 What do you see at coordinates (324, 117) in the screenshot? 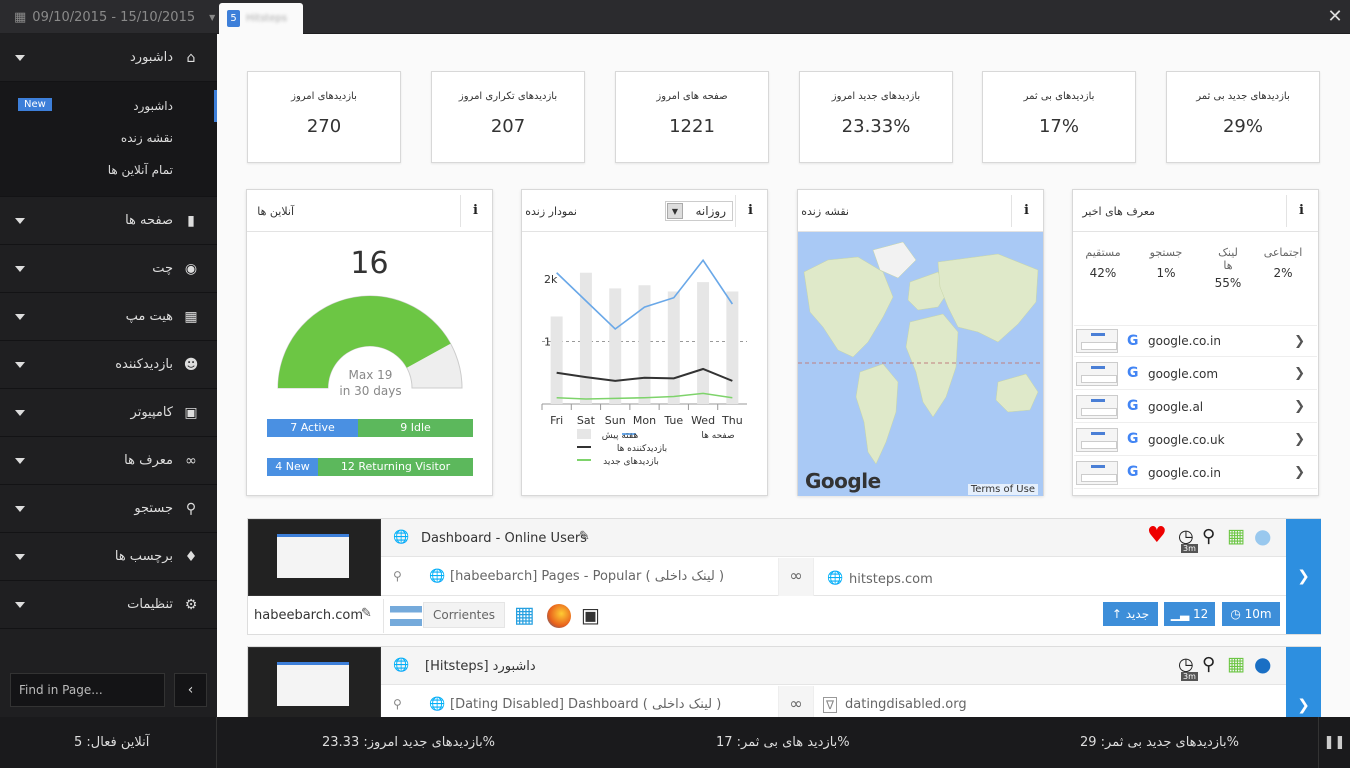
I see `stat-card-visits-today: بازدیدهای امروز 270` at bounding box center [324, 117].